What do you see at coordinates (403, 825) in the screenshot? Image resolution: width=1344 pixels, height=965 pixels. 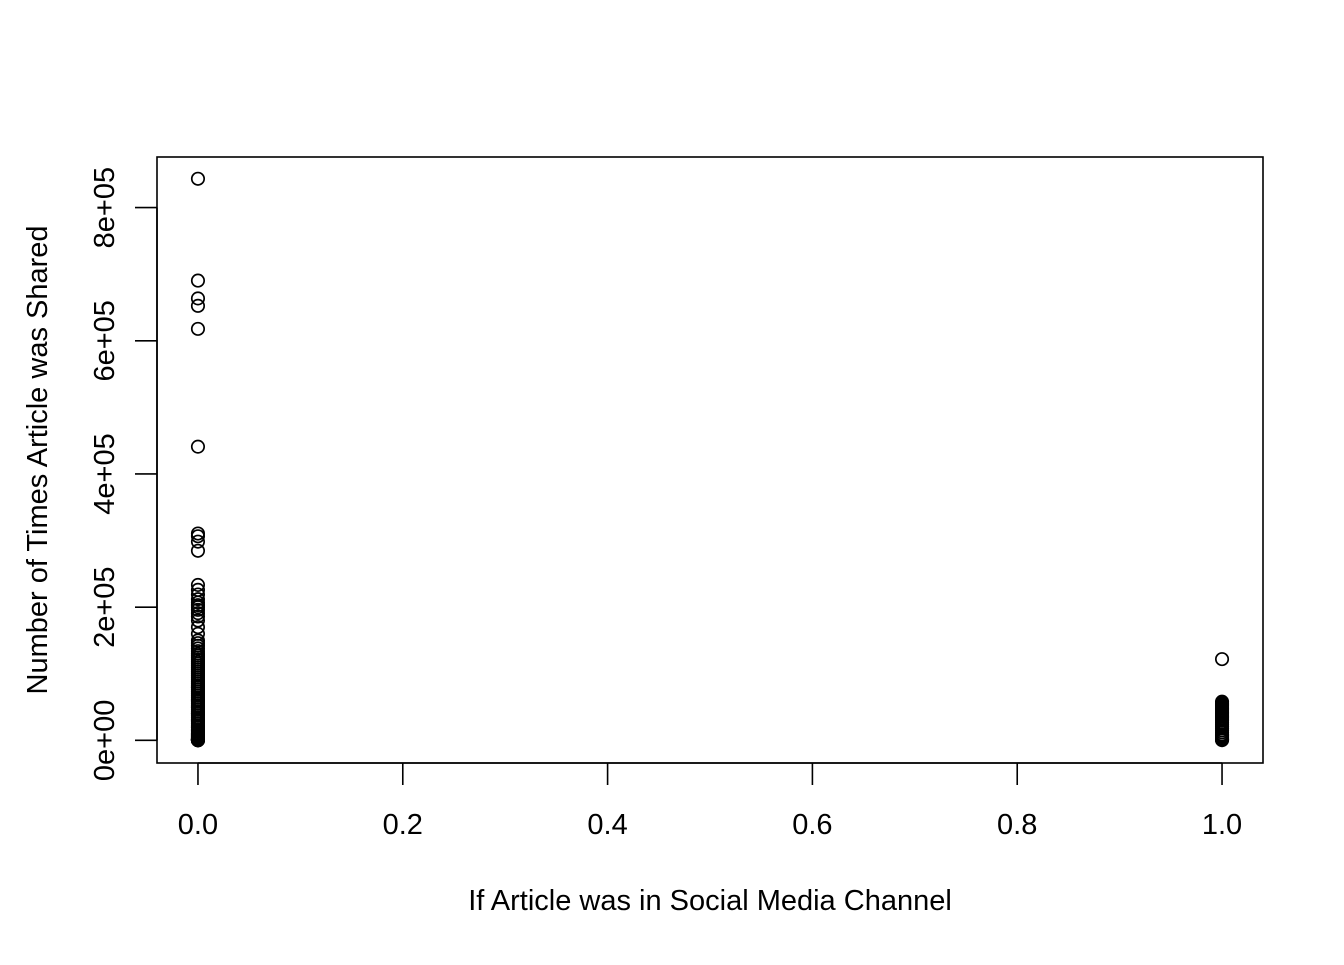 I see `x-tick-label: 0.2` at bounding box center [403, 825].